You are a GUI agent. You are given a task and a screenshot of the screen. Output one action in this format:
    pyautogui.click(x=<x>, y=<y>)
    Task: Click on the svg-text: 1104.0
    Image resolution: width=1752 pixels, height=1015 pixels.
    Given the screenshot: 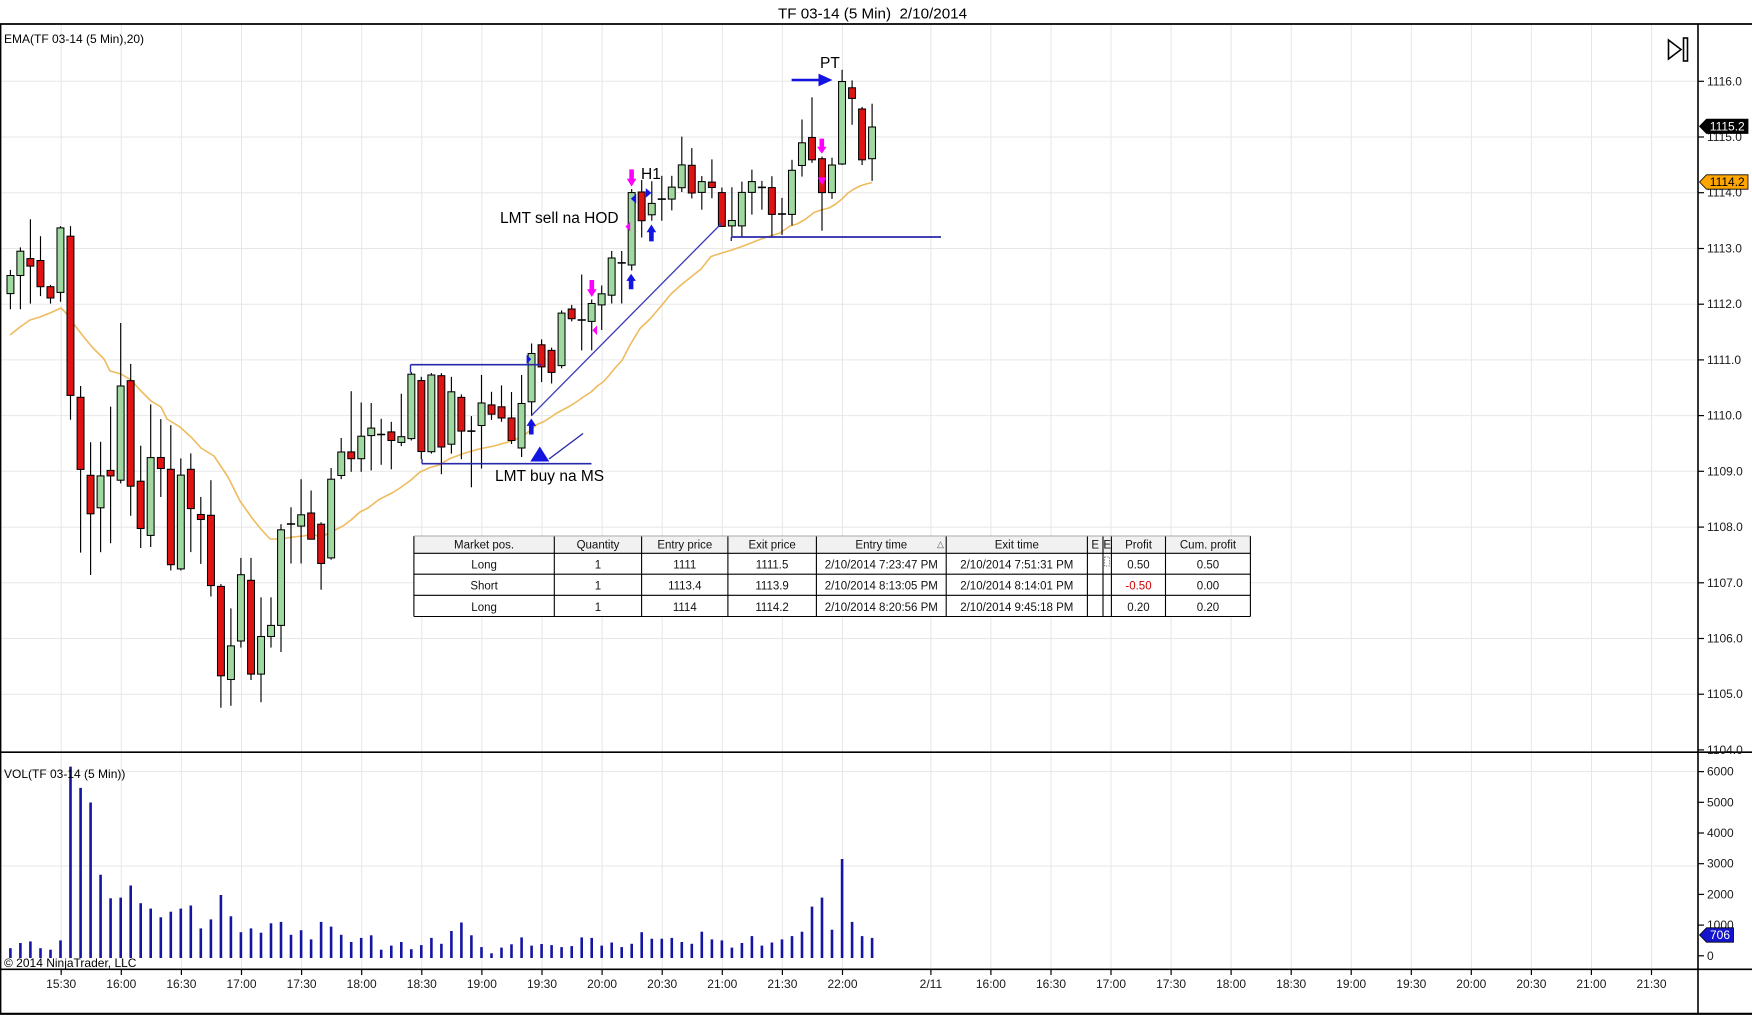 What is the action you would take?
    pyautogui.click(x=1725, y=750)
    